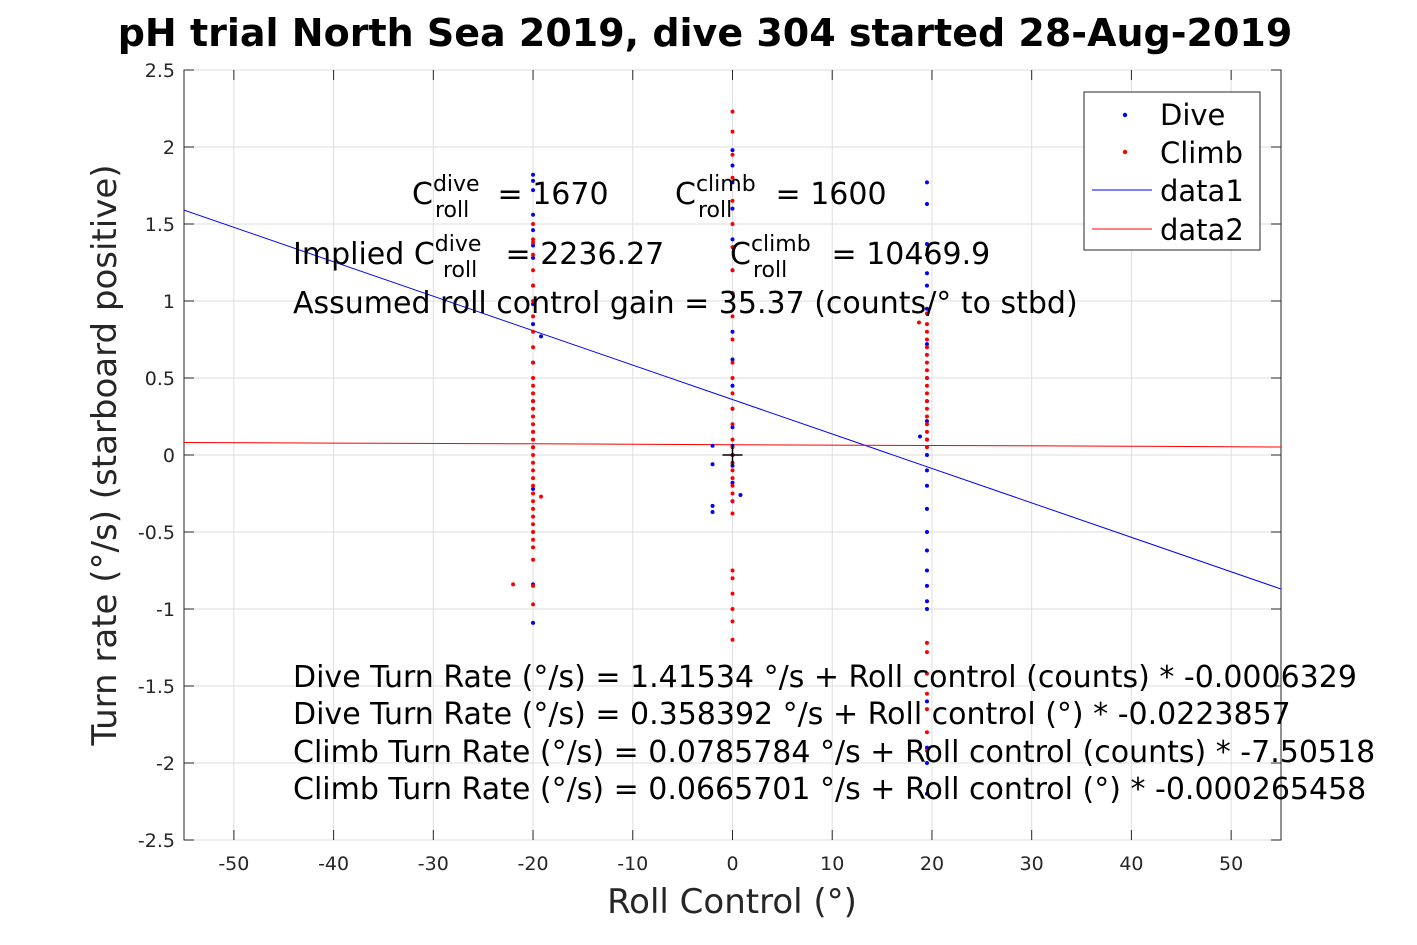  Describe the element at coordinates (1202, 230) in the screenshot. I see `legend-label-data2: data2` at that location.